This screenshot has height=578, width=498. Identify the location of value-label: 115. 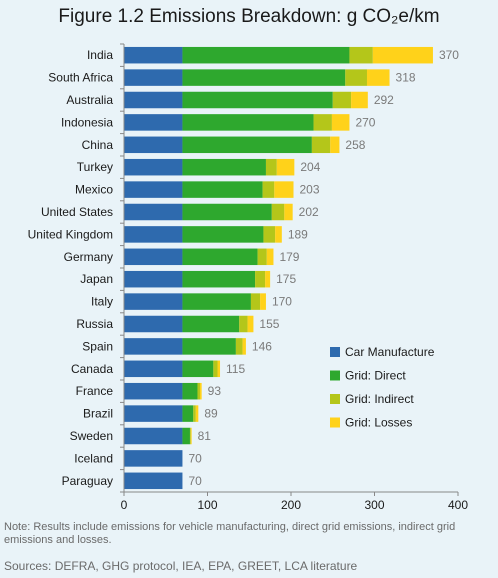
(235, 369).